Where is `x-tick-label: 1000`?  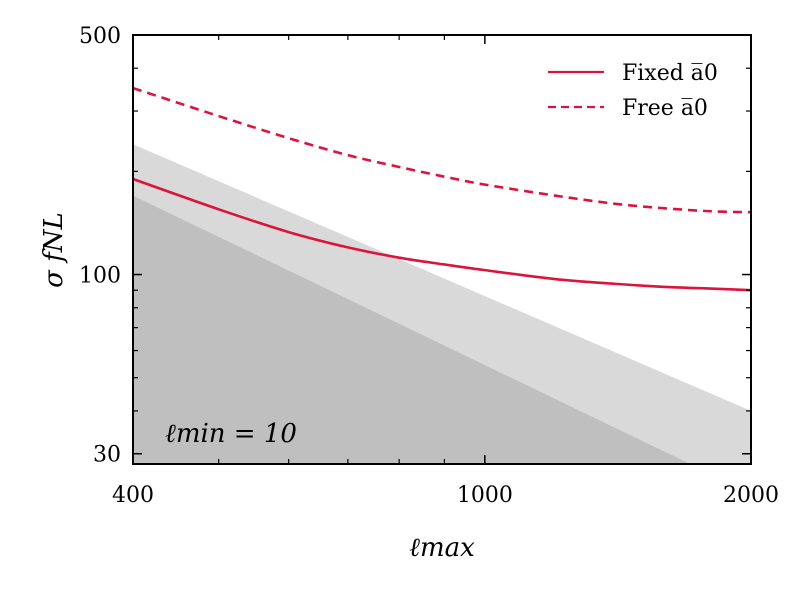
x-tick-label: 1000 is located at coordinates (485, 495).